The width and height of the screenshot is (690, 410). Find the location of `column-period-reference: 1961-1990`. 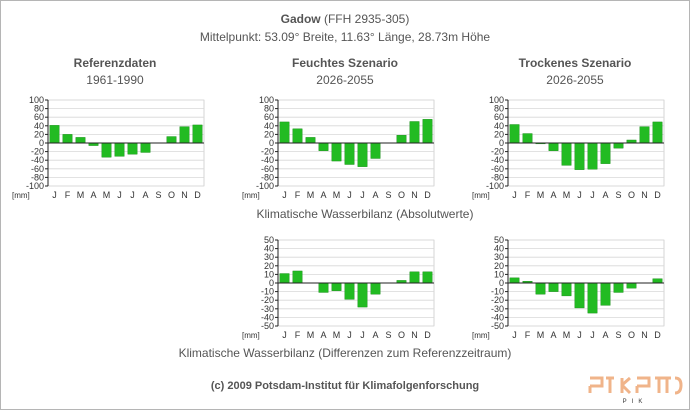

column-period-reference: 1961-1990 is located at coordinates (115, 80).